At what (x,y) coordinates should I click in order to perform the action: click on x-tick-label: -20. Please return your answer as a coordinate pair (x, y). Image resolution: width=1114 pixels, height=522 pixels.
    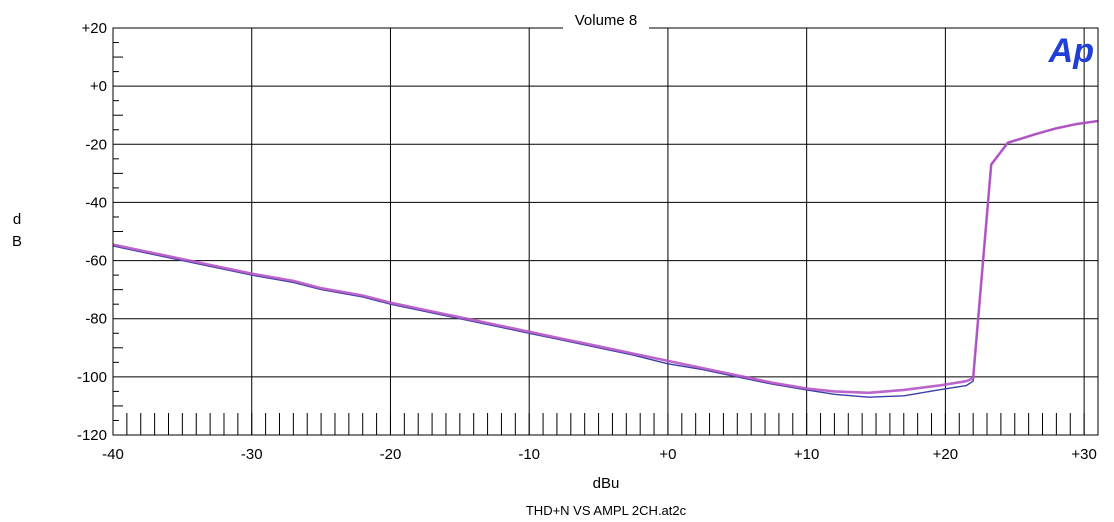
    Looking at the image, I should click on (391, 454).